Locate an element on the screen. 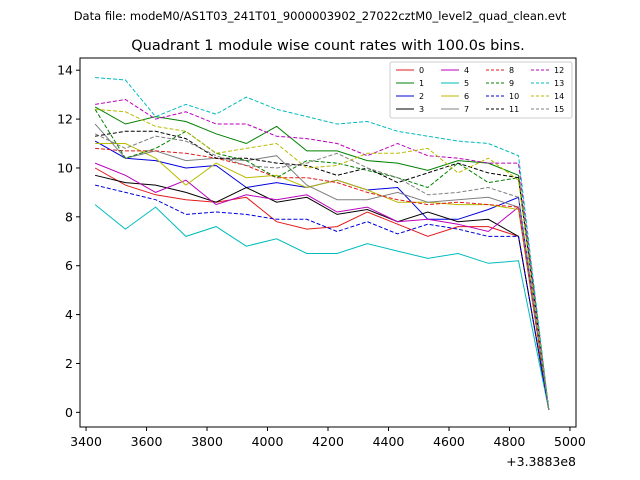 The height and width of the screenshot is (480, 640). x-tick-label: 4800 is located at coordinates (510, 441).